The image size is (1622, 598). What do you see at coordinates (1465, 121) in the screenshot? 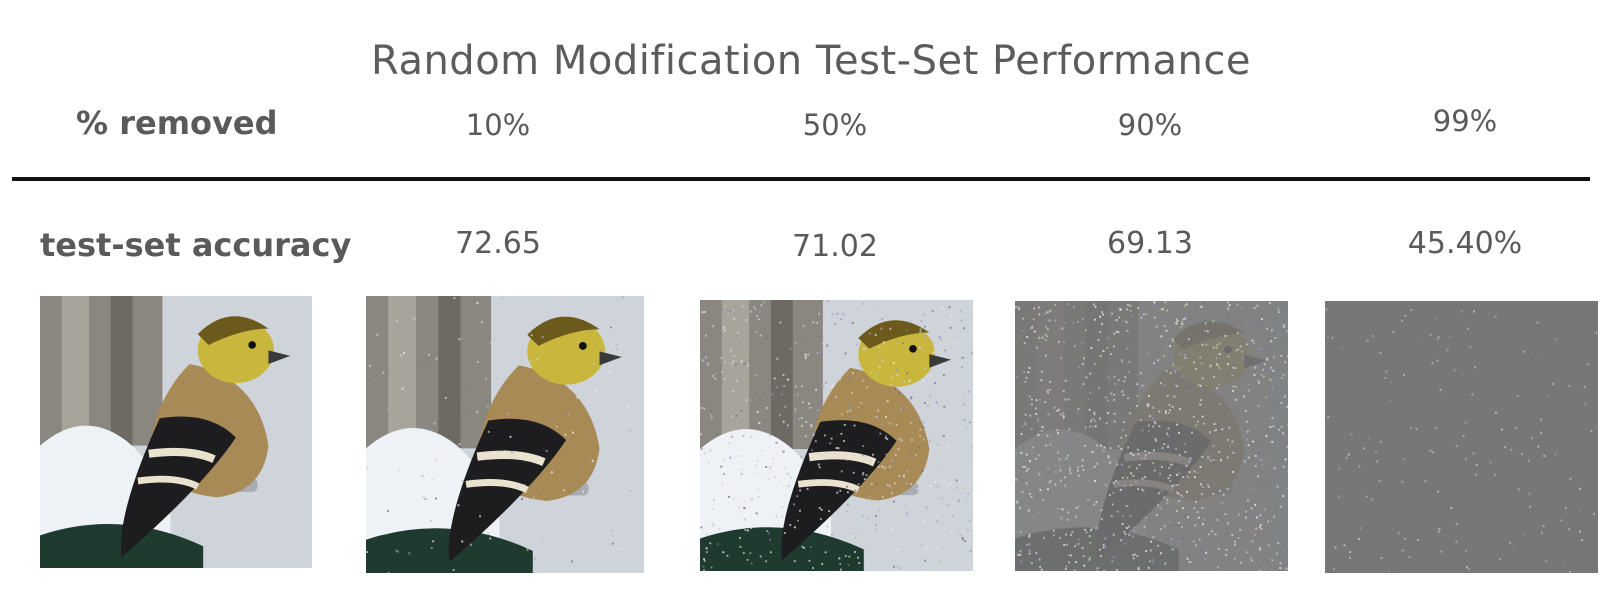
I see `col-header-99: 99%` at bounding box center [1465, 121].